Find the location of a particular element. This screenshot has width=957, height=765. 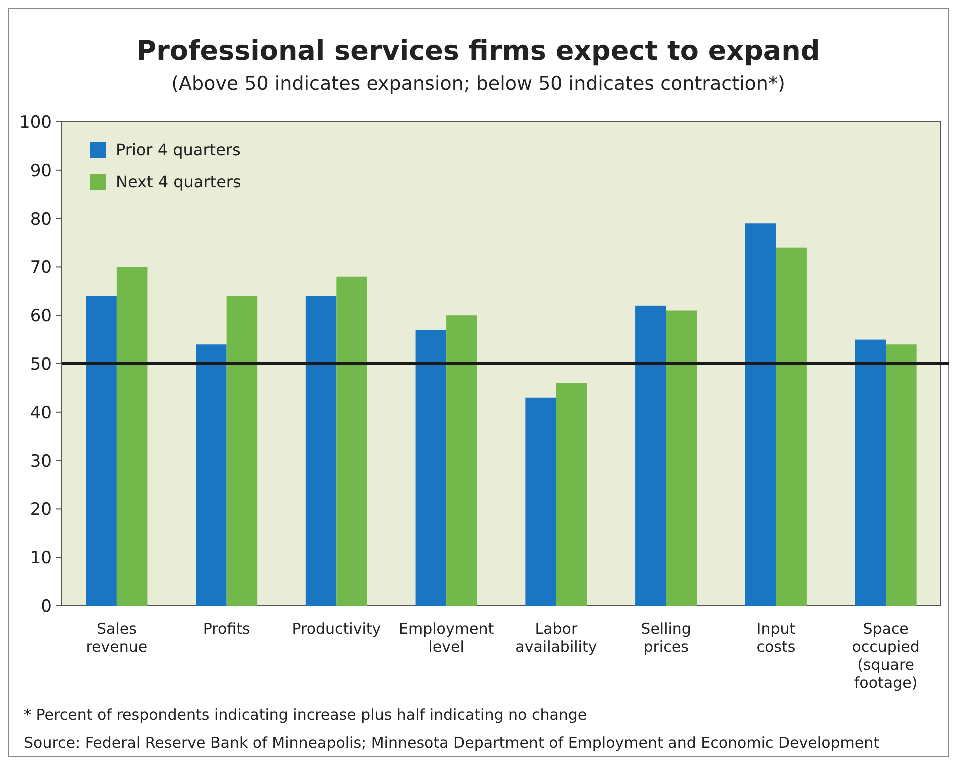

y-tick-label: 40 is located at coordinates (41, 413).